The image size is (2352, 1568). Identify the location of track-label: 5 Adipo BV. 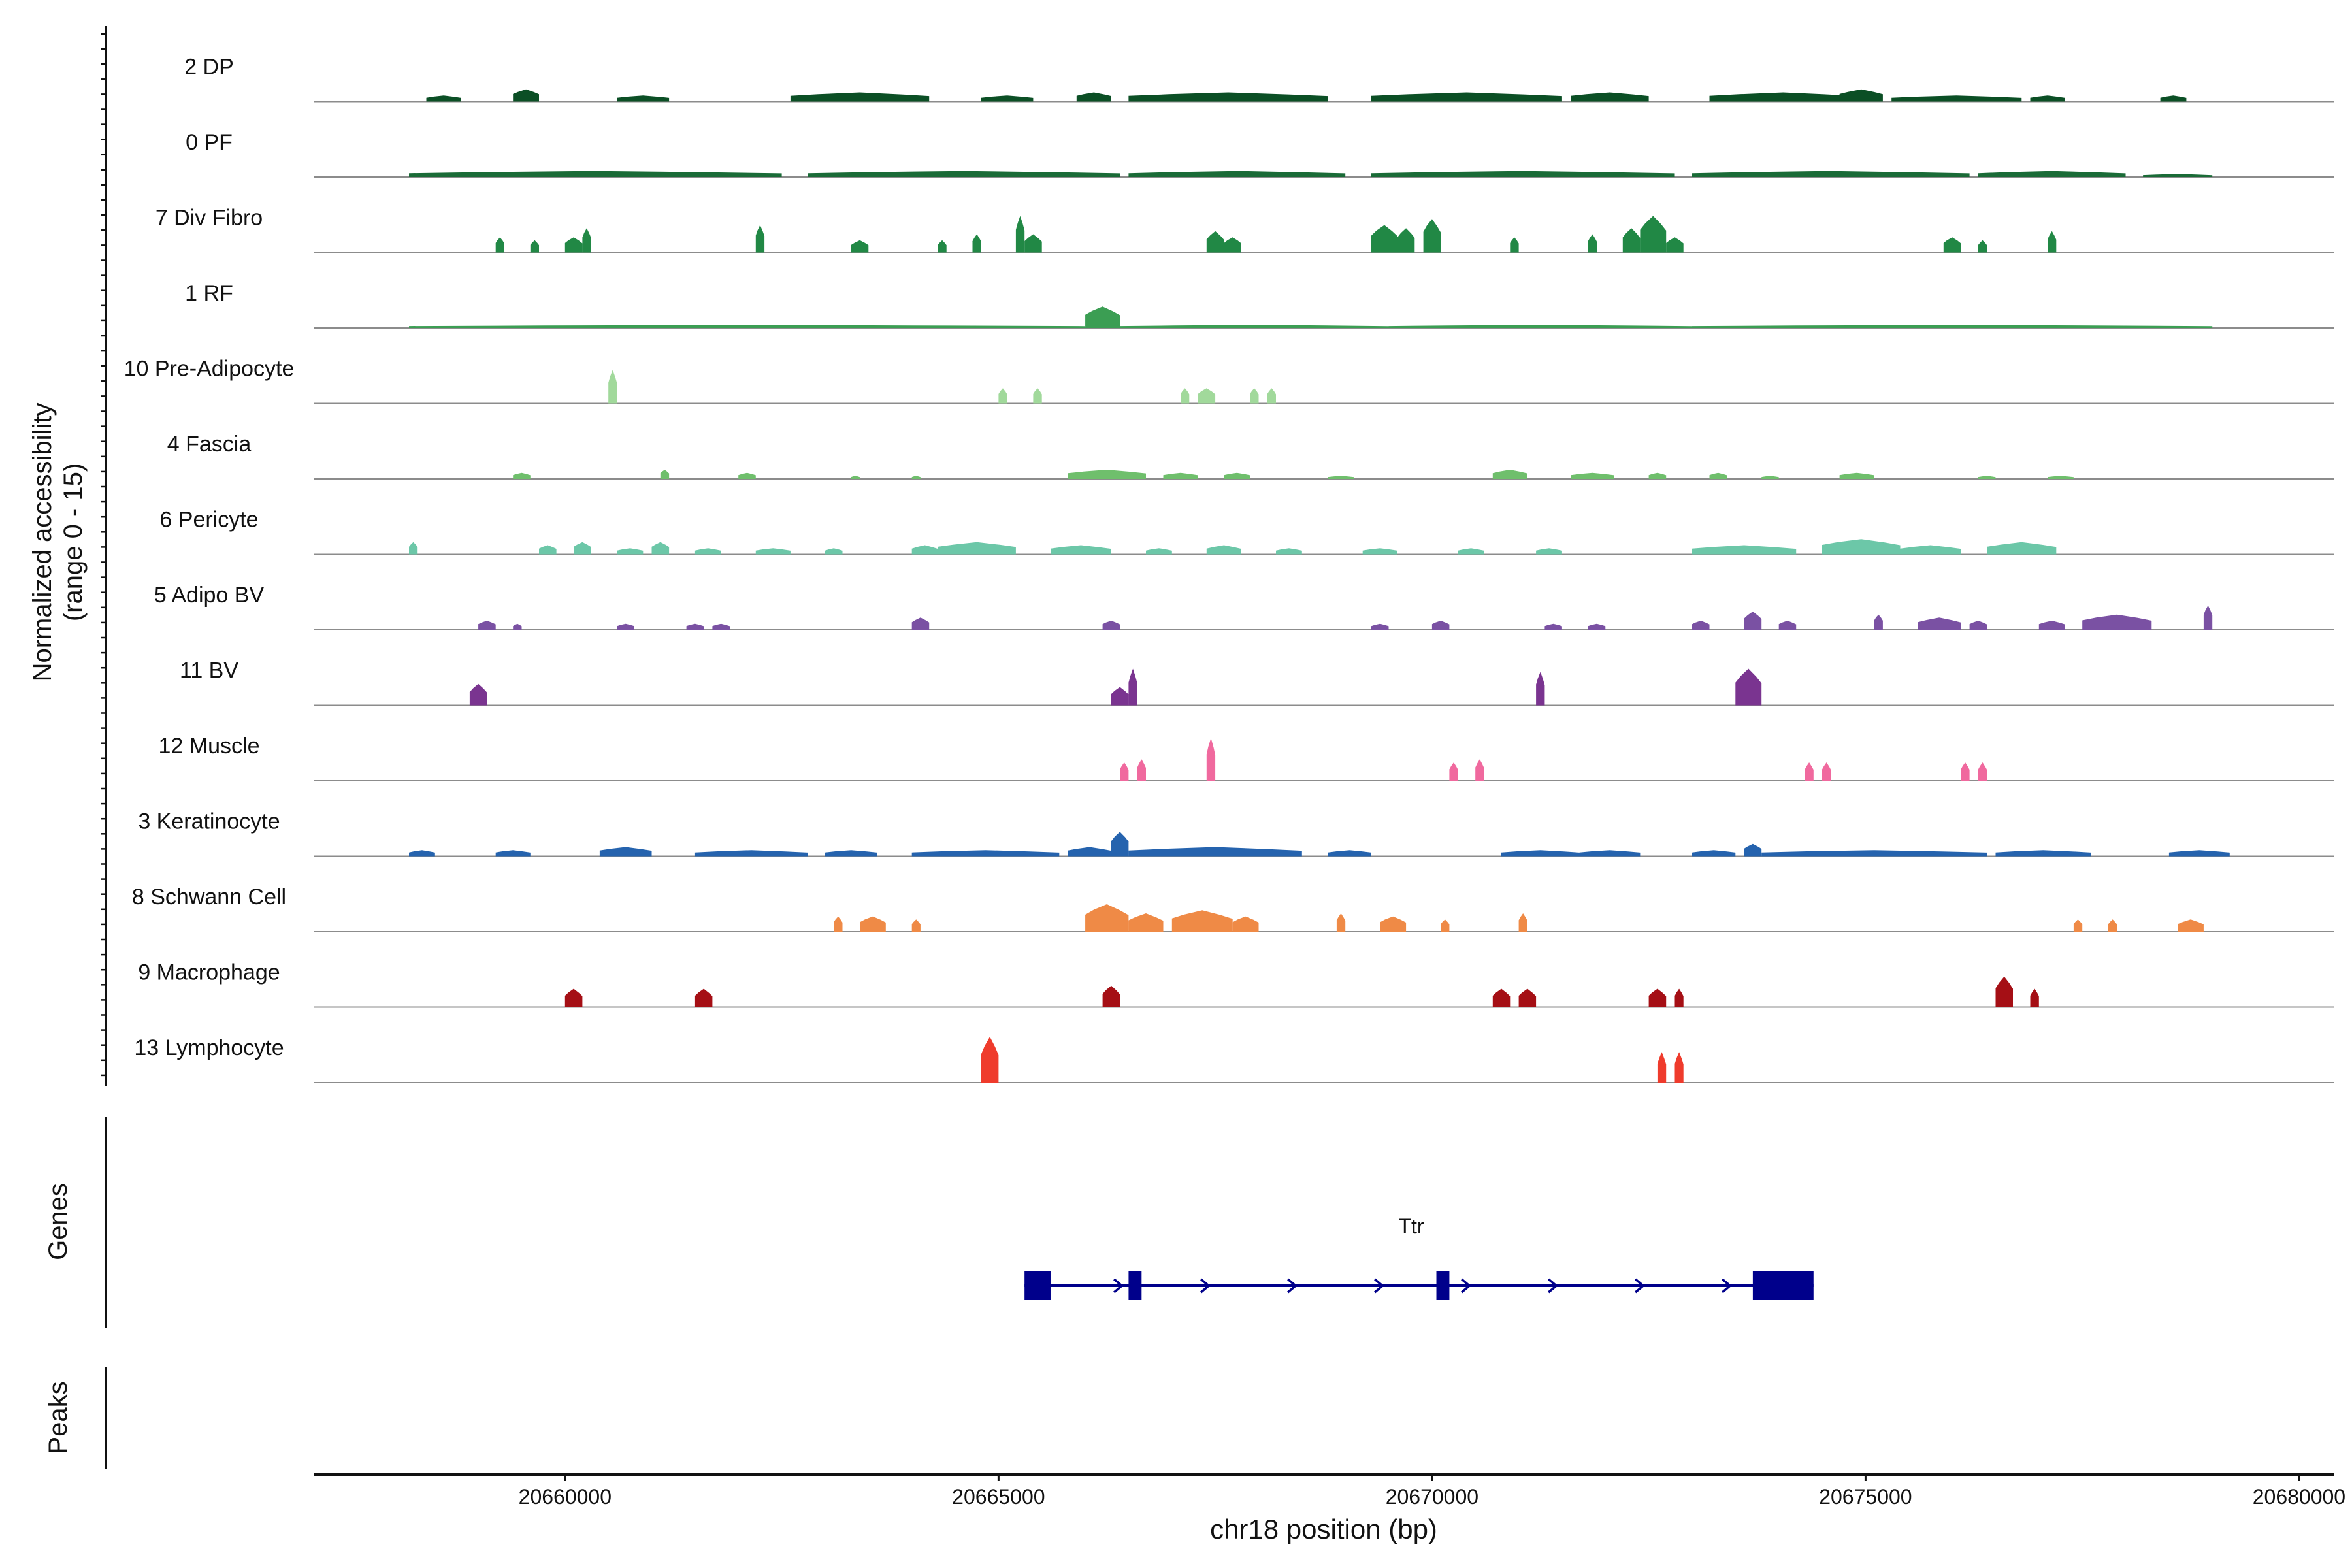
(209, 595).